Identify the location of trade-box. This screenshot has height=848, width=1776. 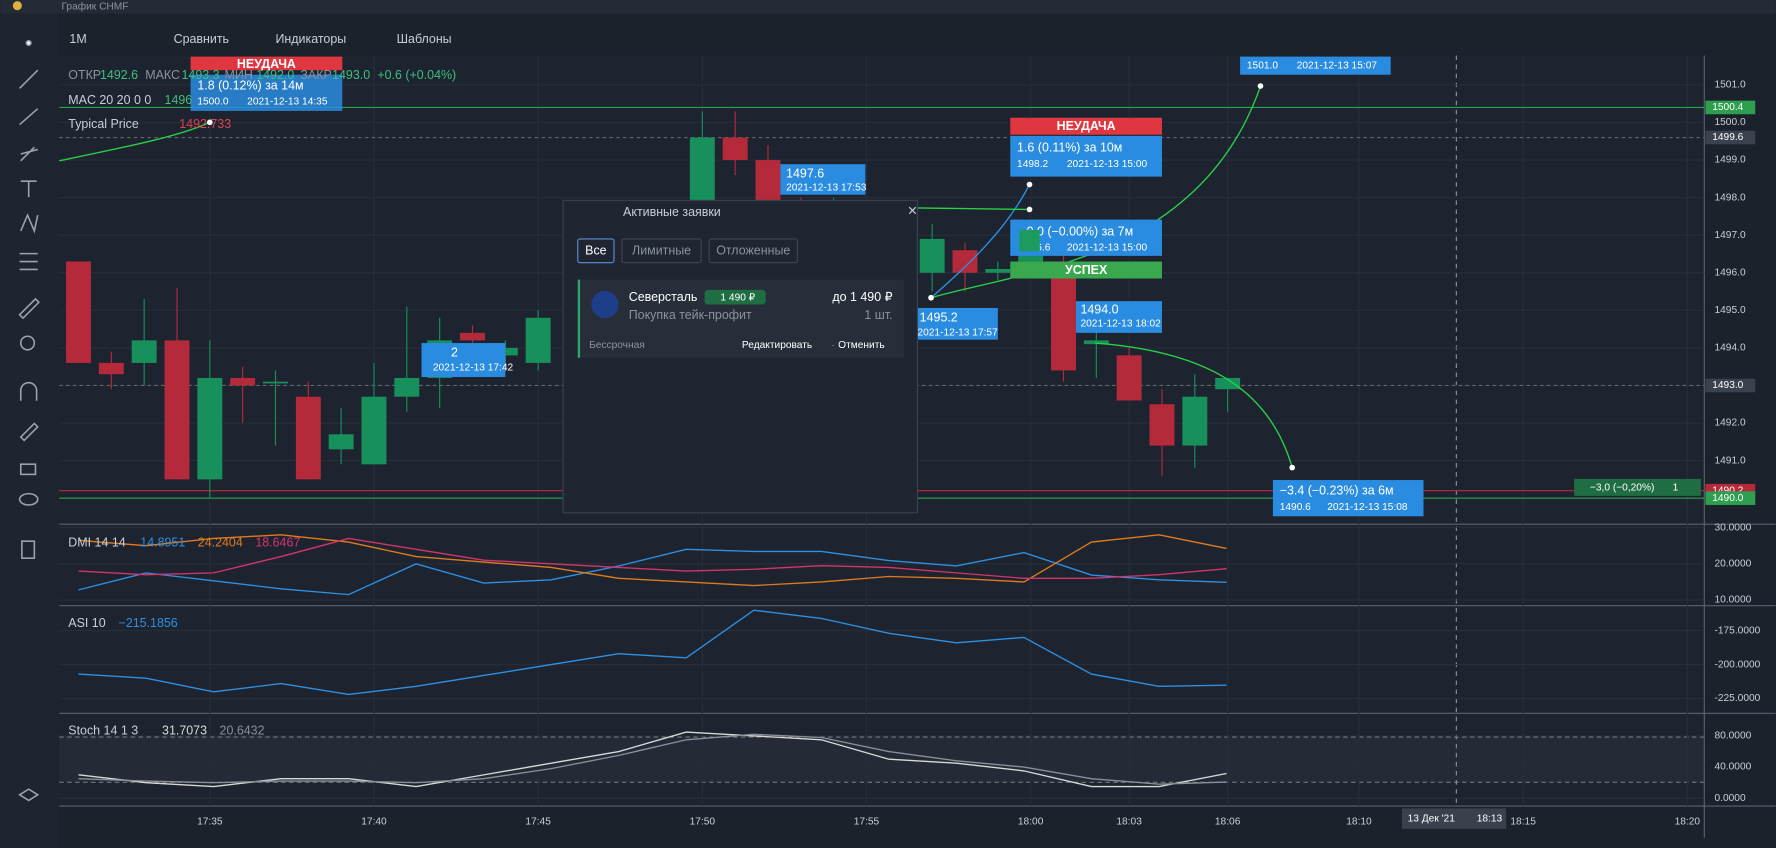
(266, 92).